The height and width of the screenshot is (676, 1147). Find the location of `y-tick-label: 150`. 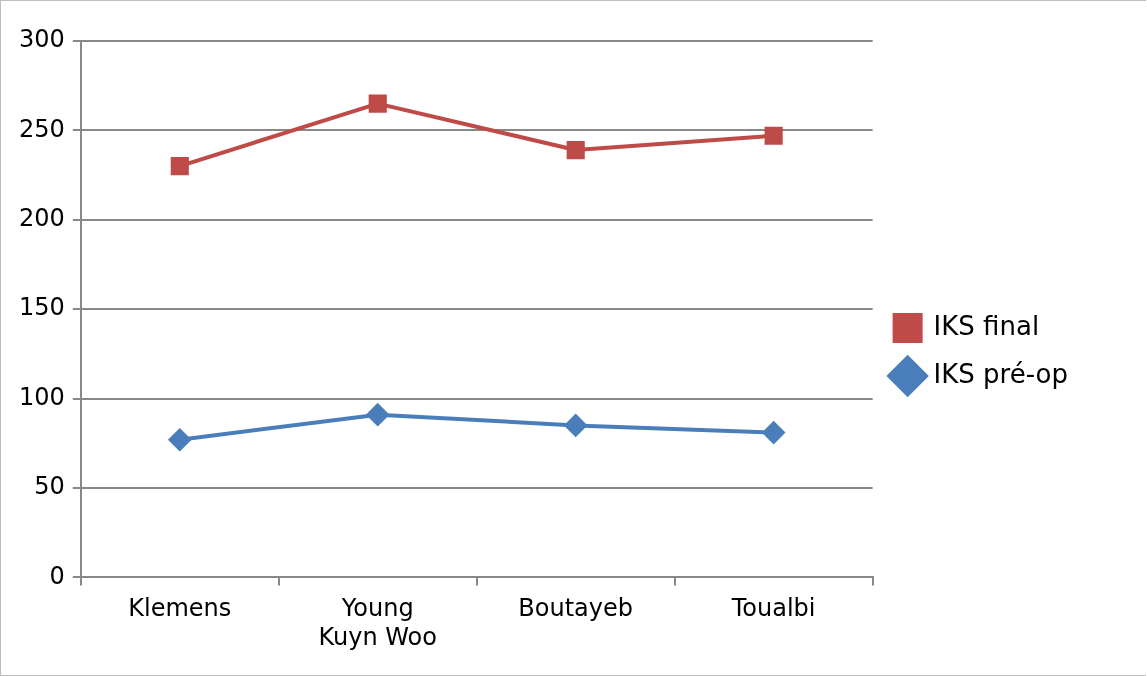

y-tick-label: 150 is located at coordinates (42, 307).